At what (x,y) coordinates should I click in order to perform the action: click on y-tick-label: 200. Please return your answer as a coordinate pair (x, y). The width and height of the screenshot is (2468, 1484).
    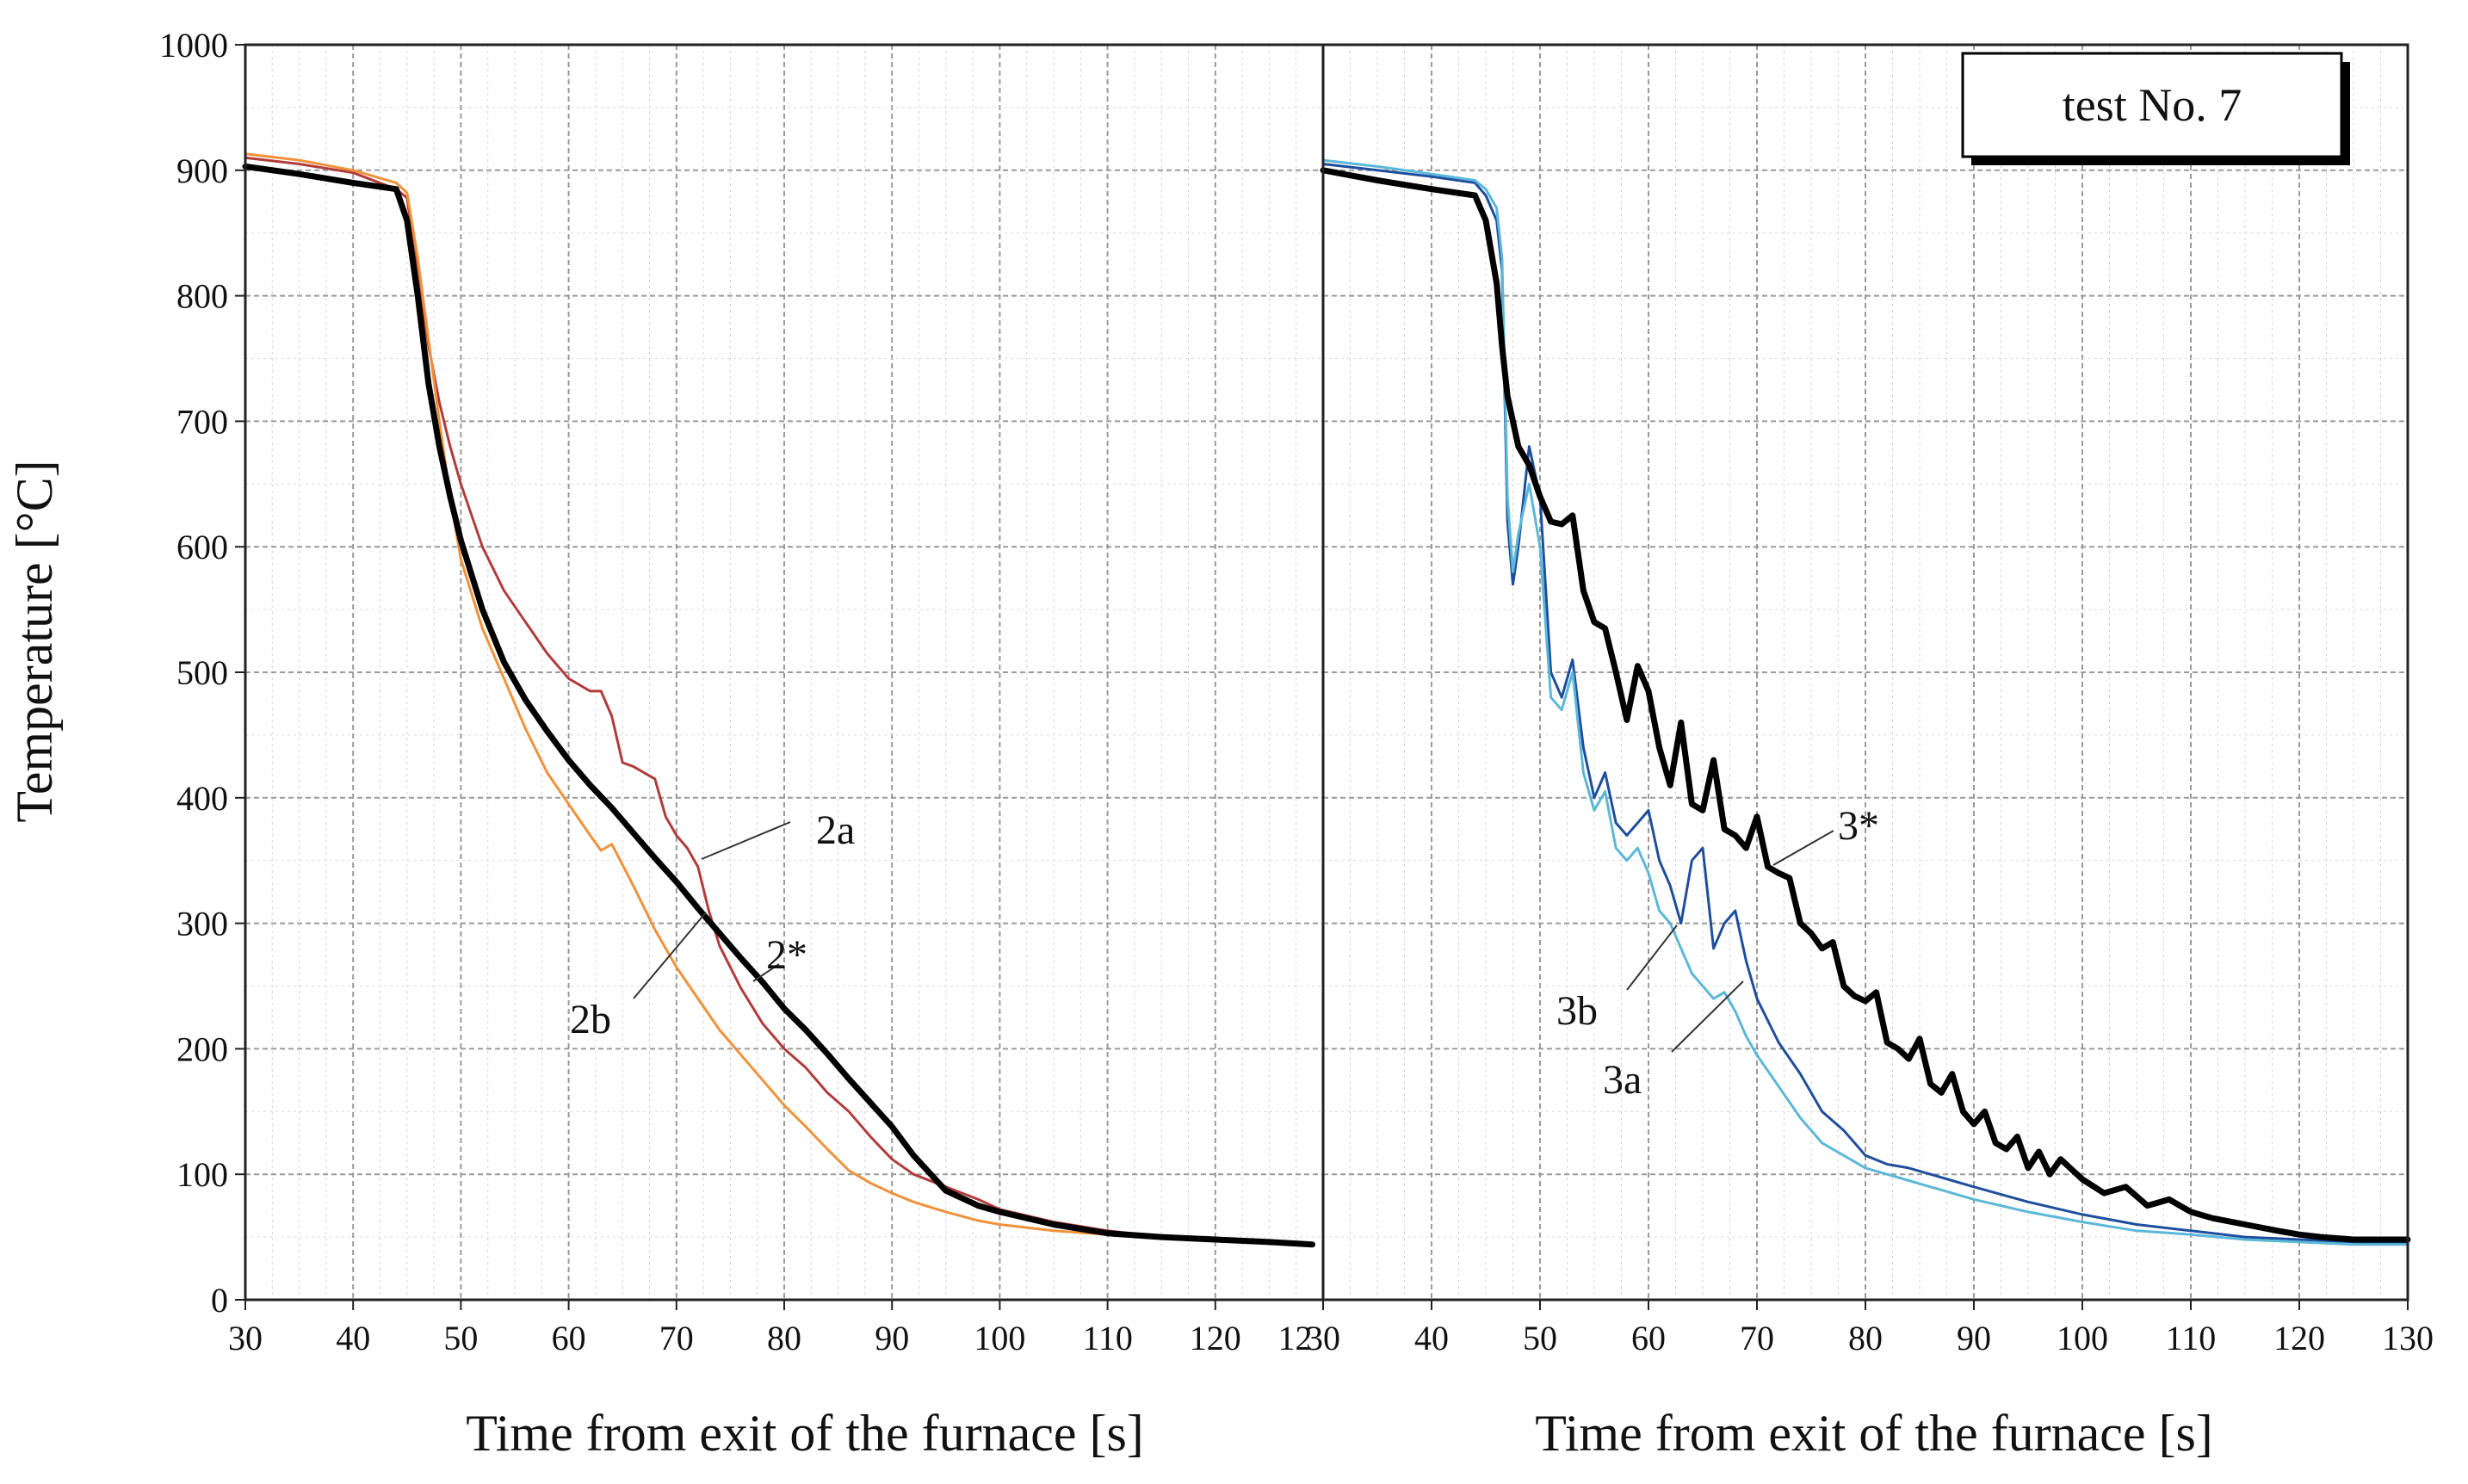
    Looking at the image, I should click on (202, 1049).